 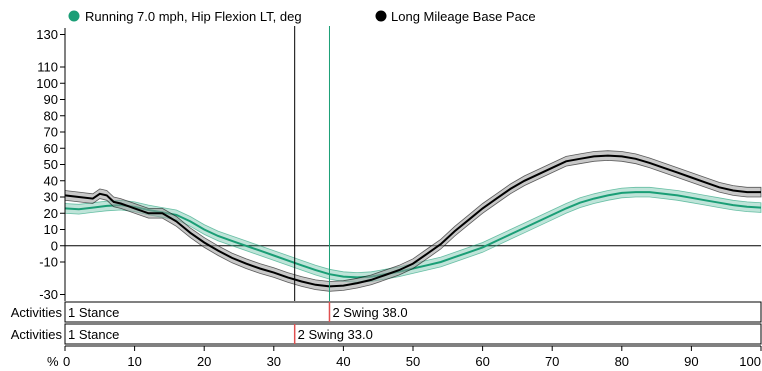 I want to click on x-tick-label-60: 60, so click(x=482, y=361).